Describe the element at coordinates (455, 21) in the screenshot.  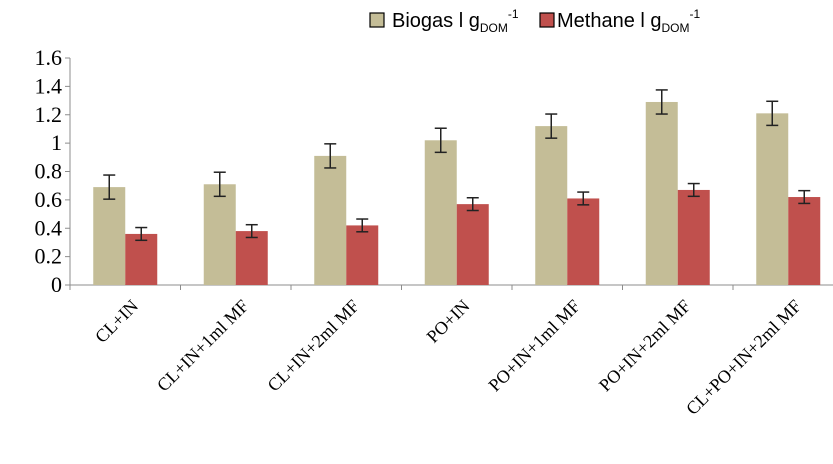
I see `legend-label-biogas: Biogas l gDOM-1` at that location.